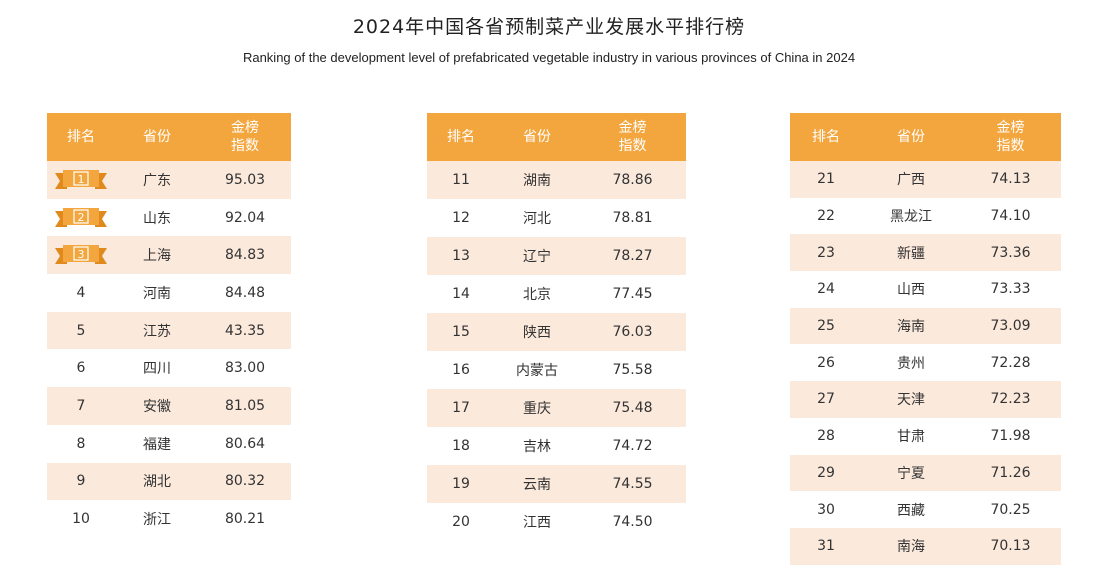 The image size is (1098, 587). I want to click on province-cell: 河北, so click(537, 218).